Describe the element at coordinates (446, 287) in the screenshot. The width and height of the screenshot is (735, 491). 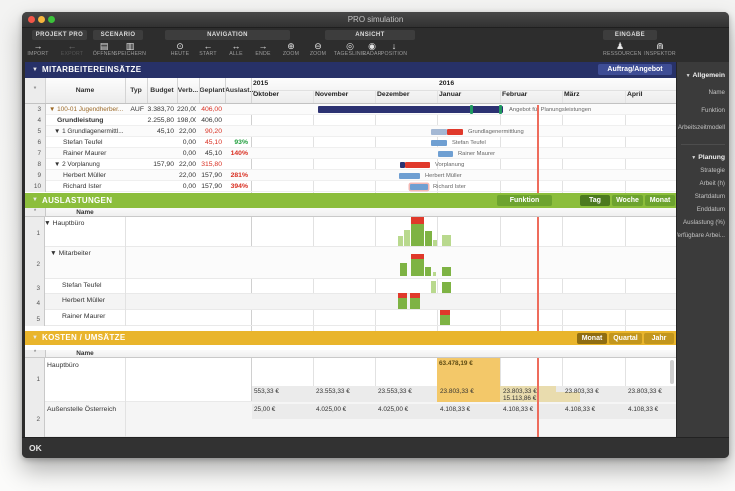
I see `utilization-bar` at that location.